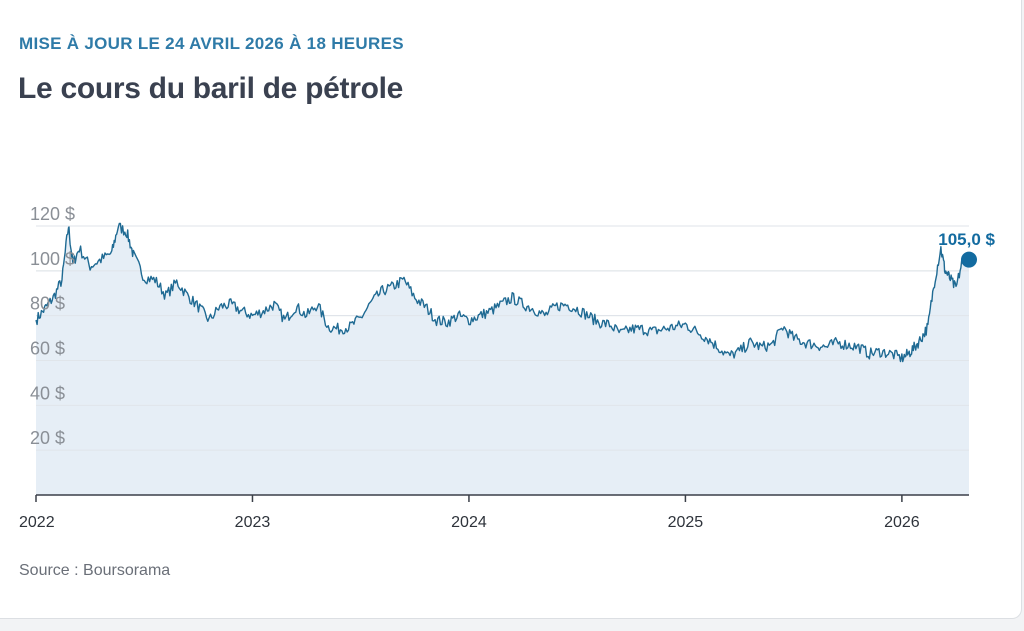 This screenshot has width=1024, height=631. I want to click on y-tick-label: 80 $, so click(47, 304).